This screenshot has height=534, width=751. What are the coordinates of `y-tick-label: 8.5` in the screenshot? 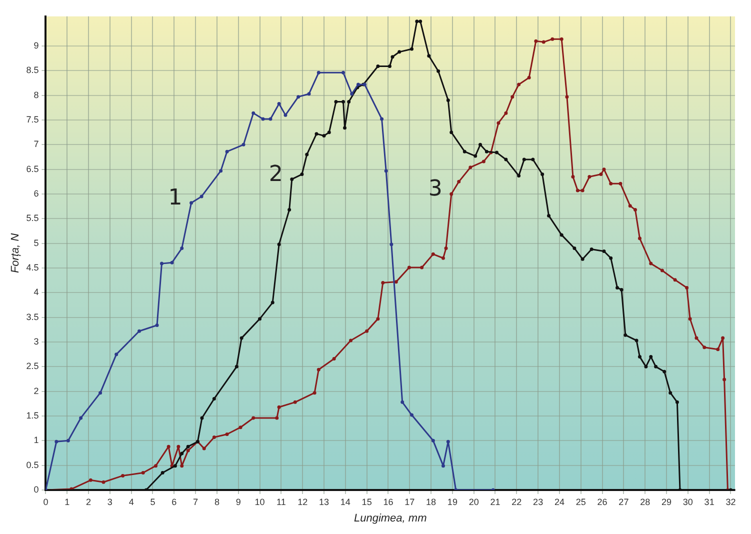 It's located at (32, 70).